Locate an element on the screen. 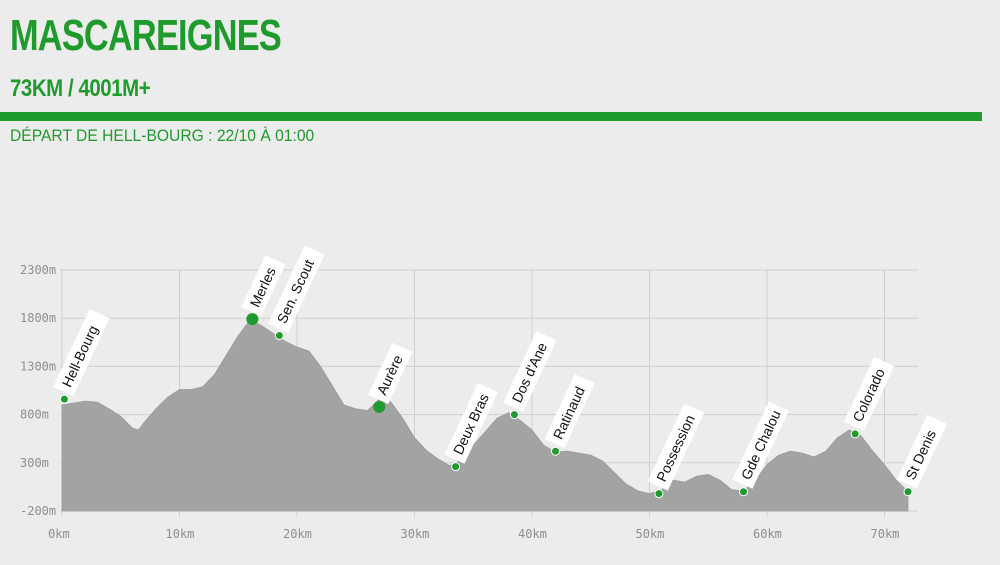 The height and width of the screenshot is (565, 1000). start-info: DÉPART DE HELL-BOURG : 22/10 À 01:00 is located at coordinates (162, 135).